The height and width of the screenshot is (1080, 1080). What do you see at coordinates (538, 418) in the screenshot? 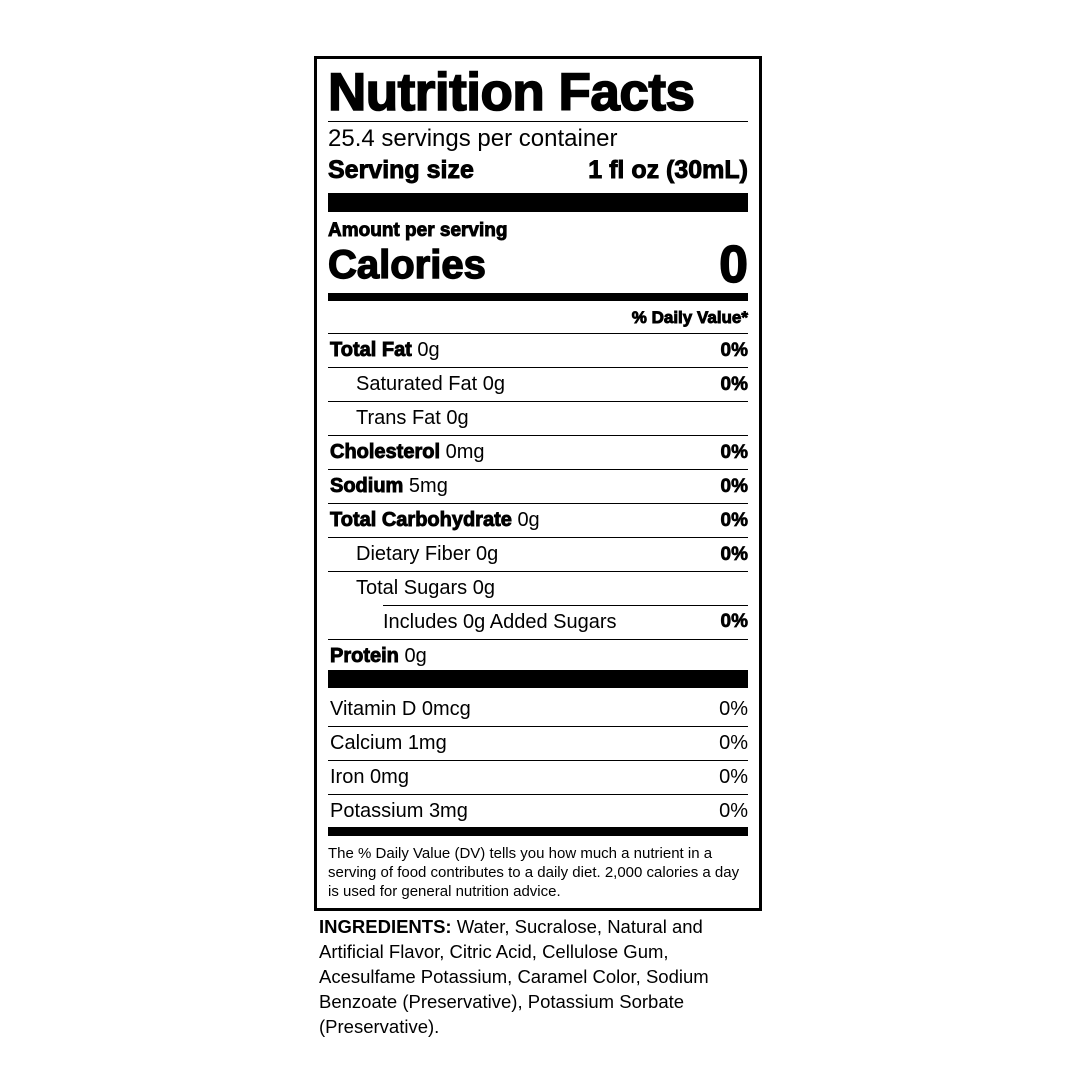
I see `nutrient-row: Trans Fat 0g` at bounding box center [538, 418].